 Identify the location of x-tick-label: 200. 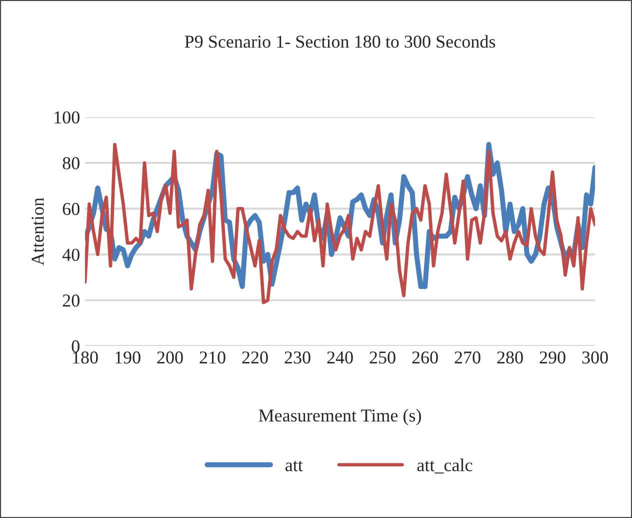
(170, 357).